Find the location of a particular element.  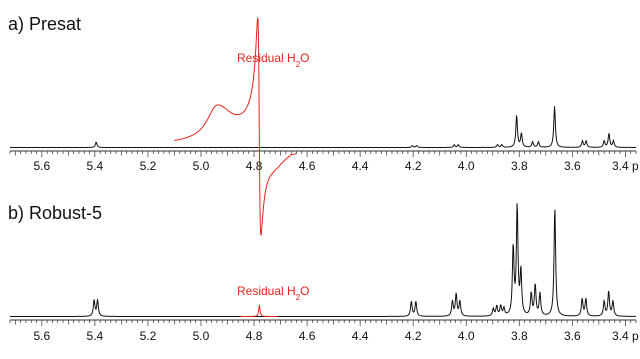

panel-a-title: a) Presat is located at coordinates (45, 24).